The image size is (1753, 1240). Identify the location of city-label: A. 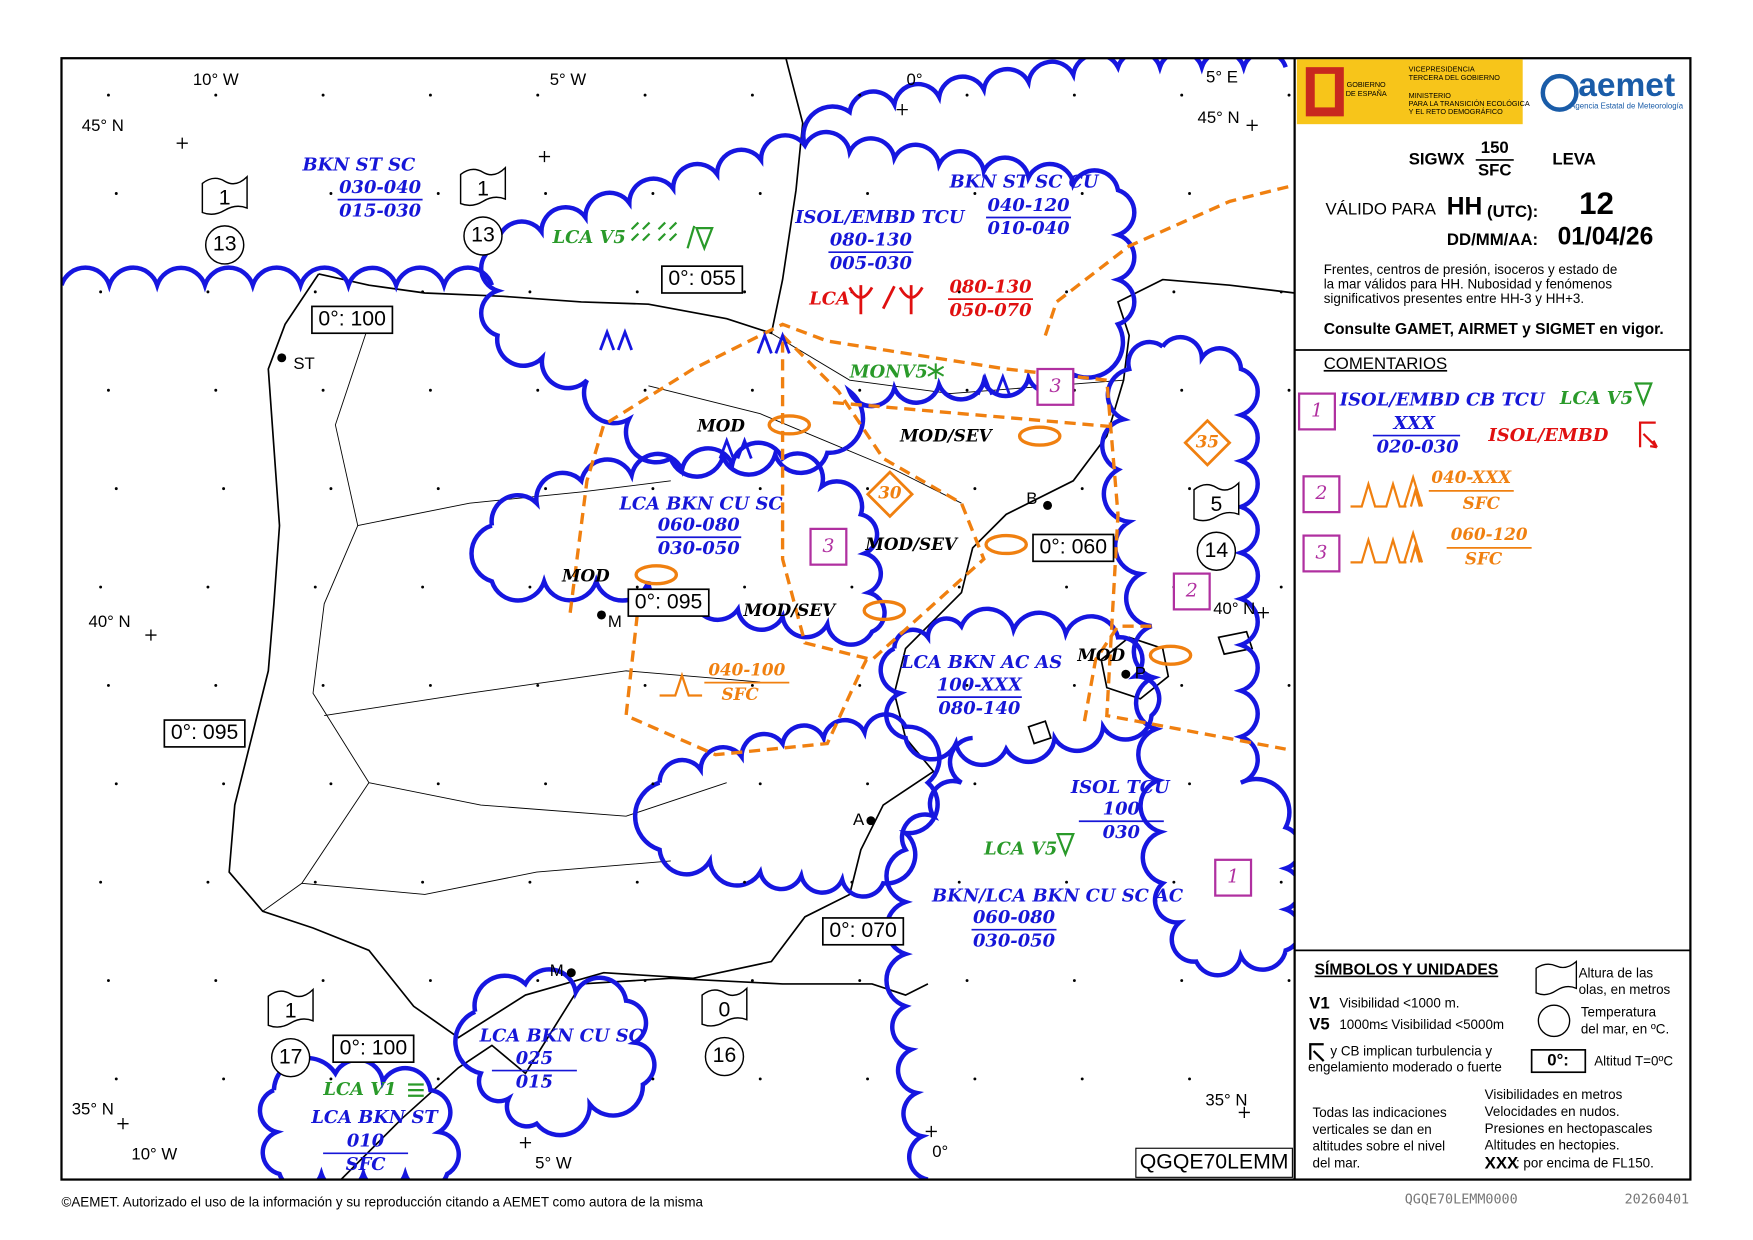
(859, 819).